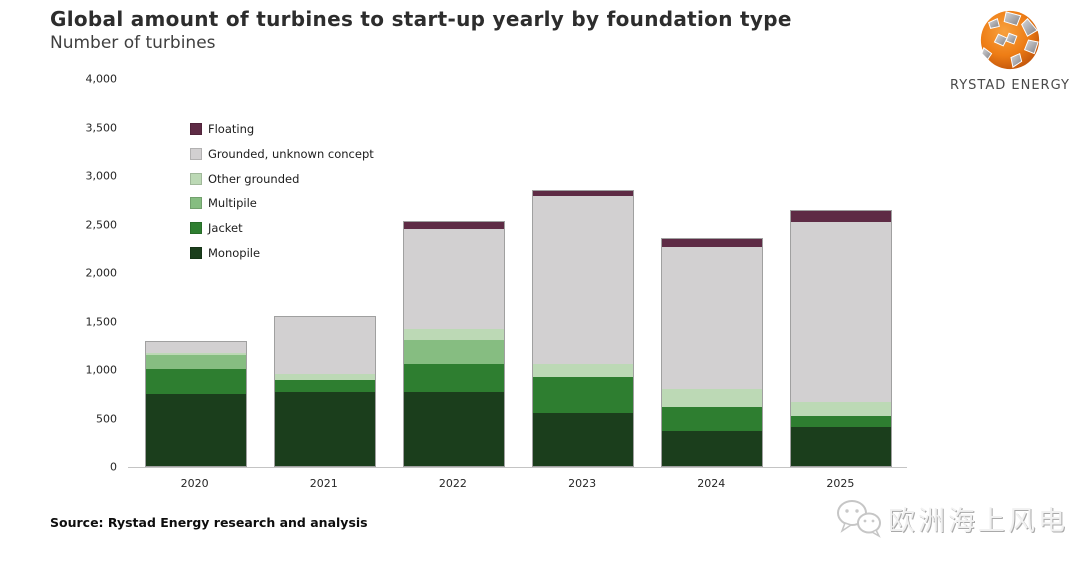 Image resolution: width=1080 pixels, height=570 pixels. I want to click on x-tick-label-2021: 2021, so click(323, 483).